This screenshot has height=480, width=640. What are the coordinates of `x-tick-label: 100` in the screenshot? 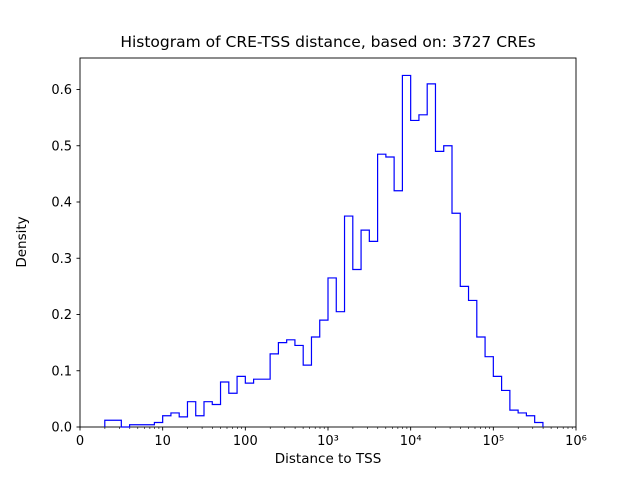 It's located at (245, 441).